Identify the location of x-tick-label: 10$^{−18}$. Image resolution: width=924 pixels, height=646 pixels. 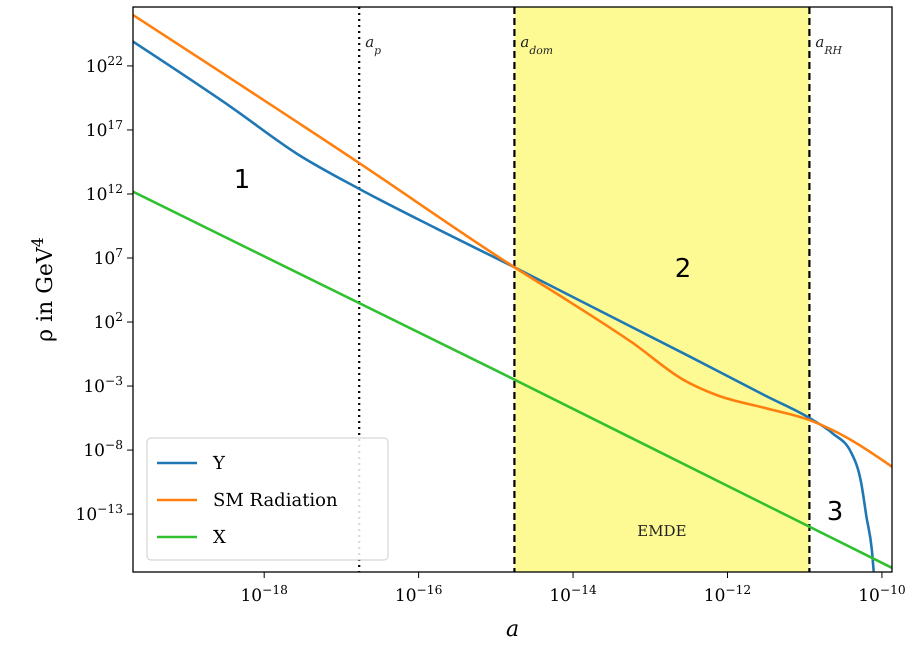
(264, 594).